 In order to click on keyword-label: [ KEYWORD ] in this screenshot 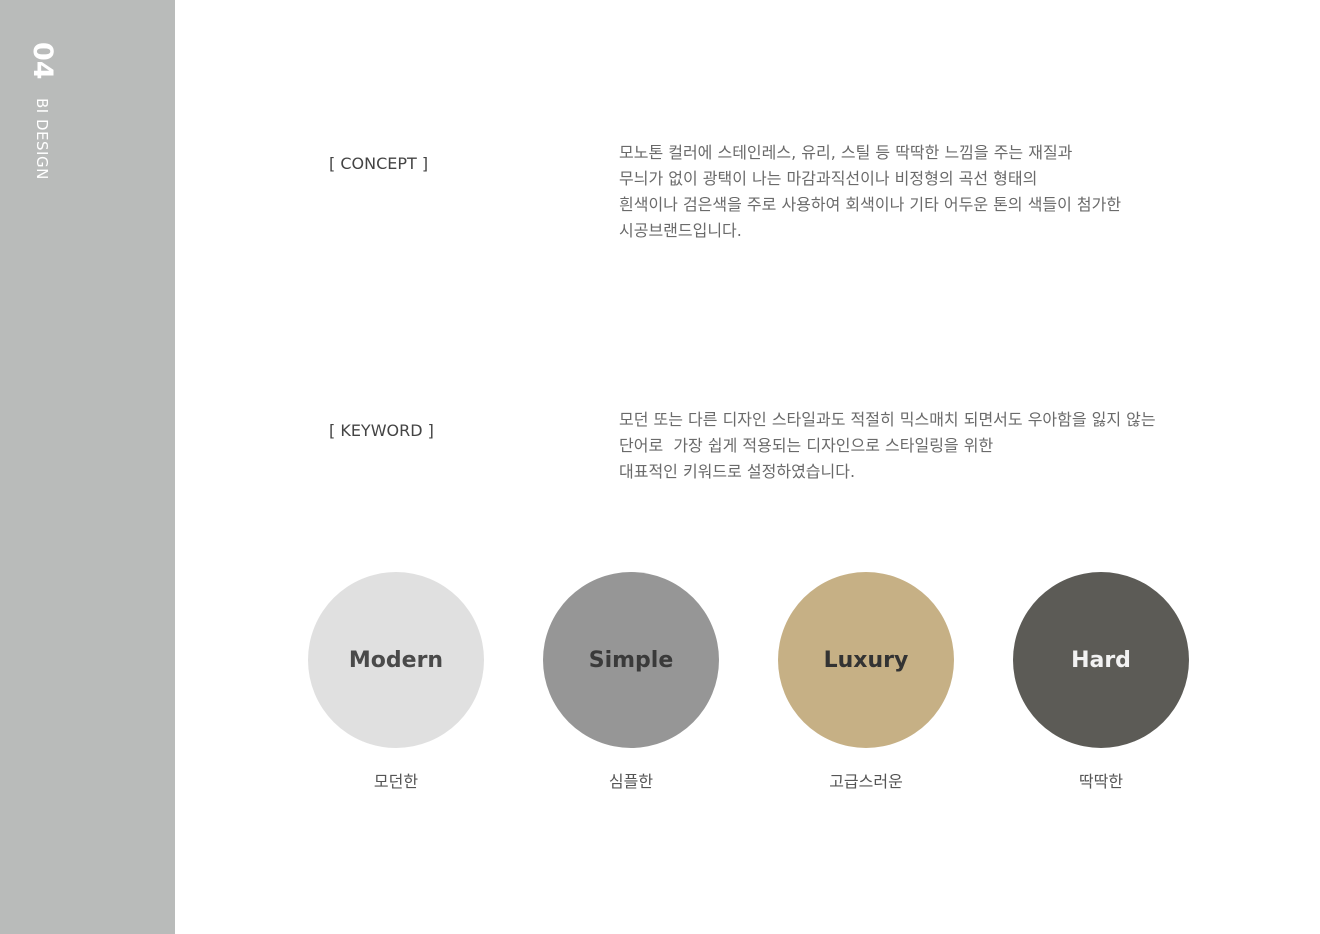, I will do `click(381, 430)`.